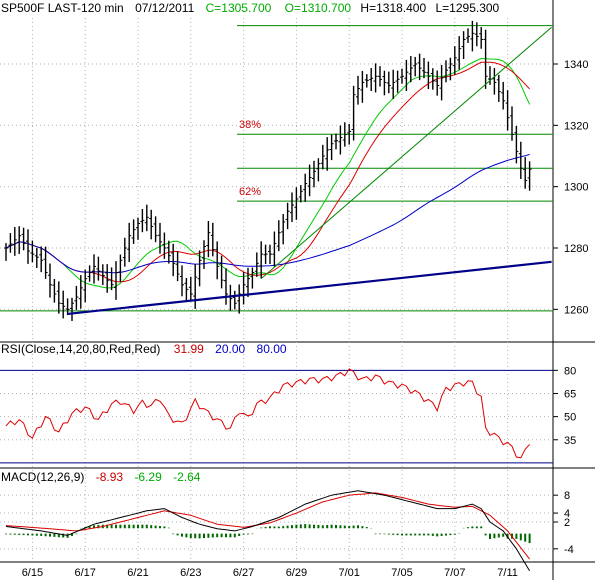 The image size is (595, 580). Describe the element at coordinates (570, 394) in the screenshot. I see `rsi-y-tick-label: 65` at that location.